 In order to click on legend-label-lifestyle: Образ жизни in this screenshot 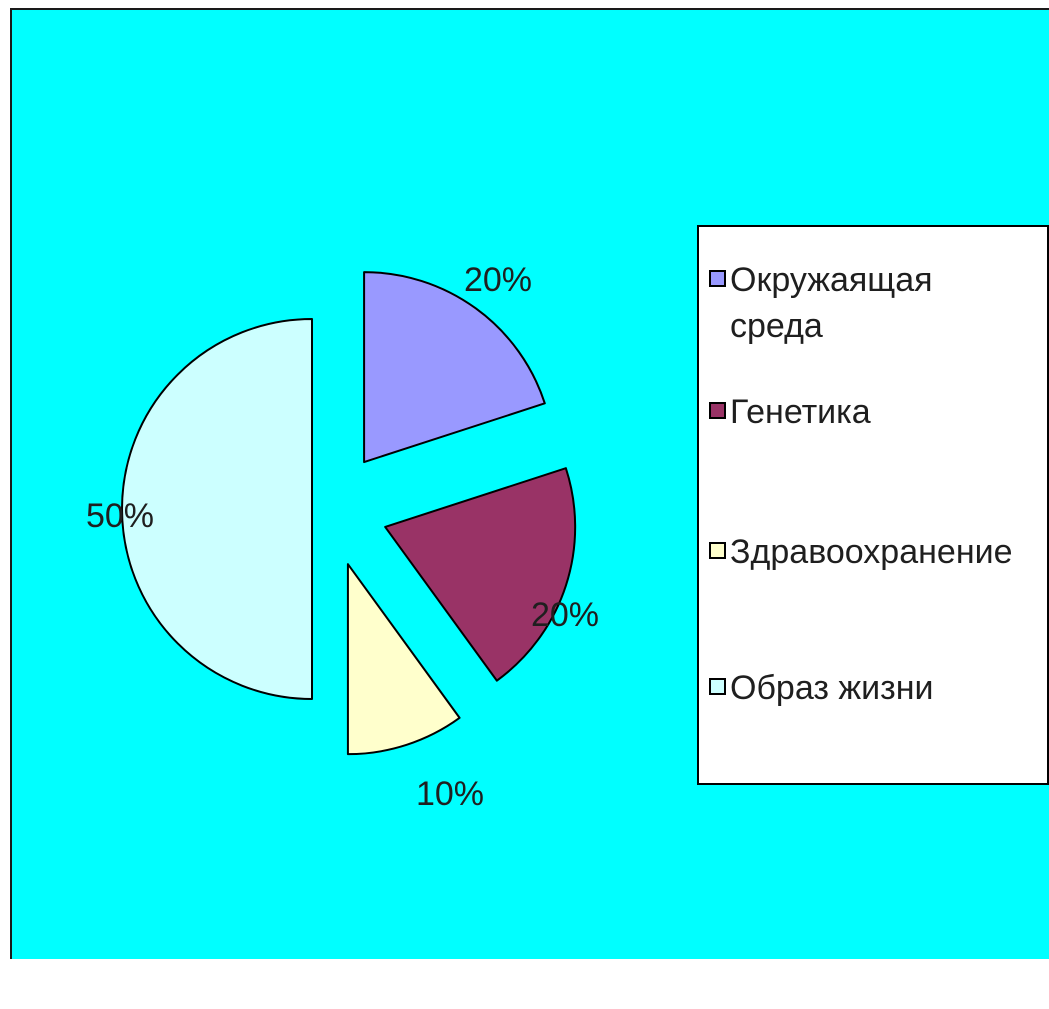, I will do `click(832, 688)`.